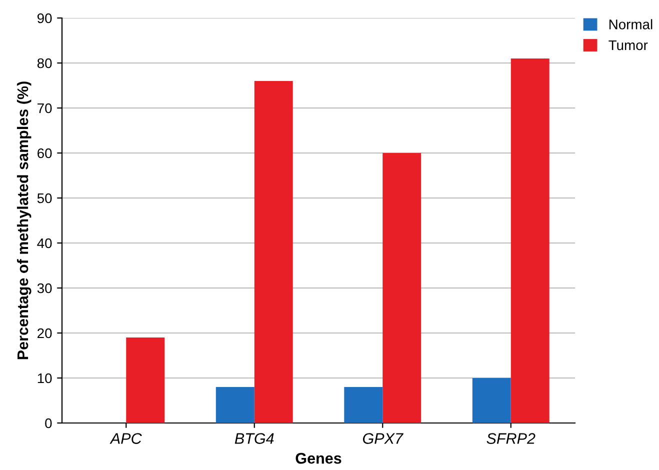  What do you see at coordinates (45, 333) in the screenshot?
I see `y-tick-label: 20` at bounding box center [45, 333].